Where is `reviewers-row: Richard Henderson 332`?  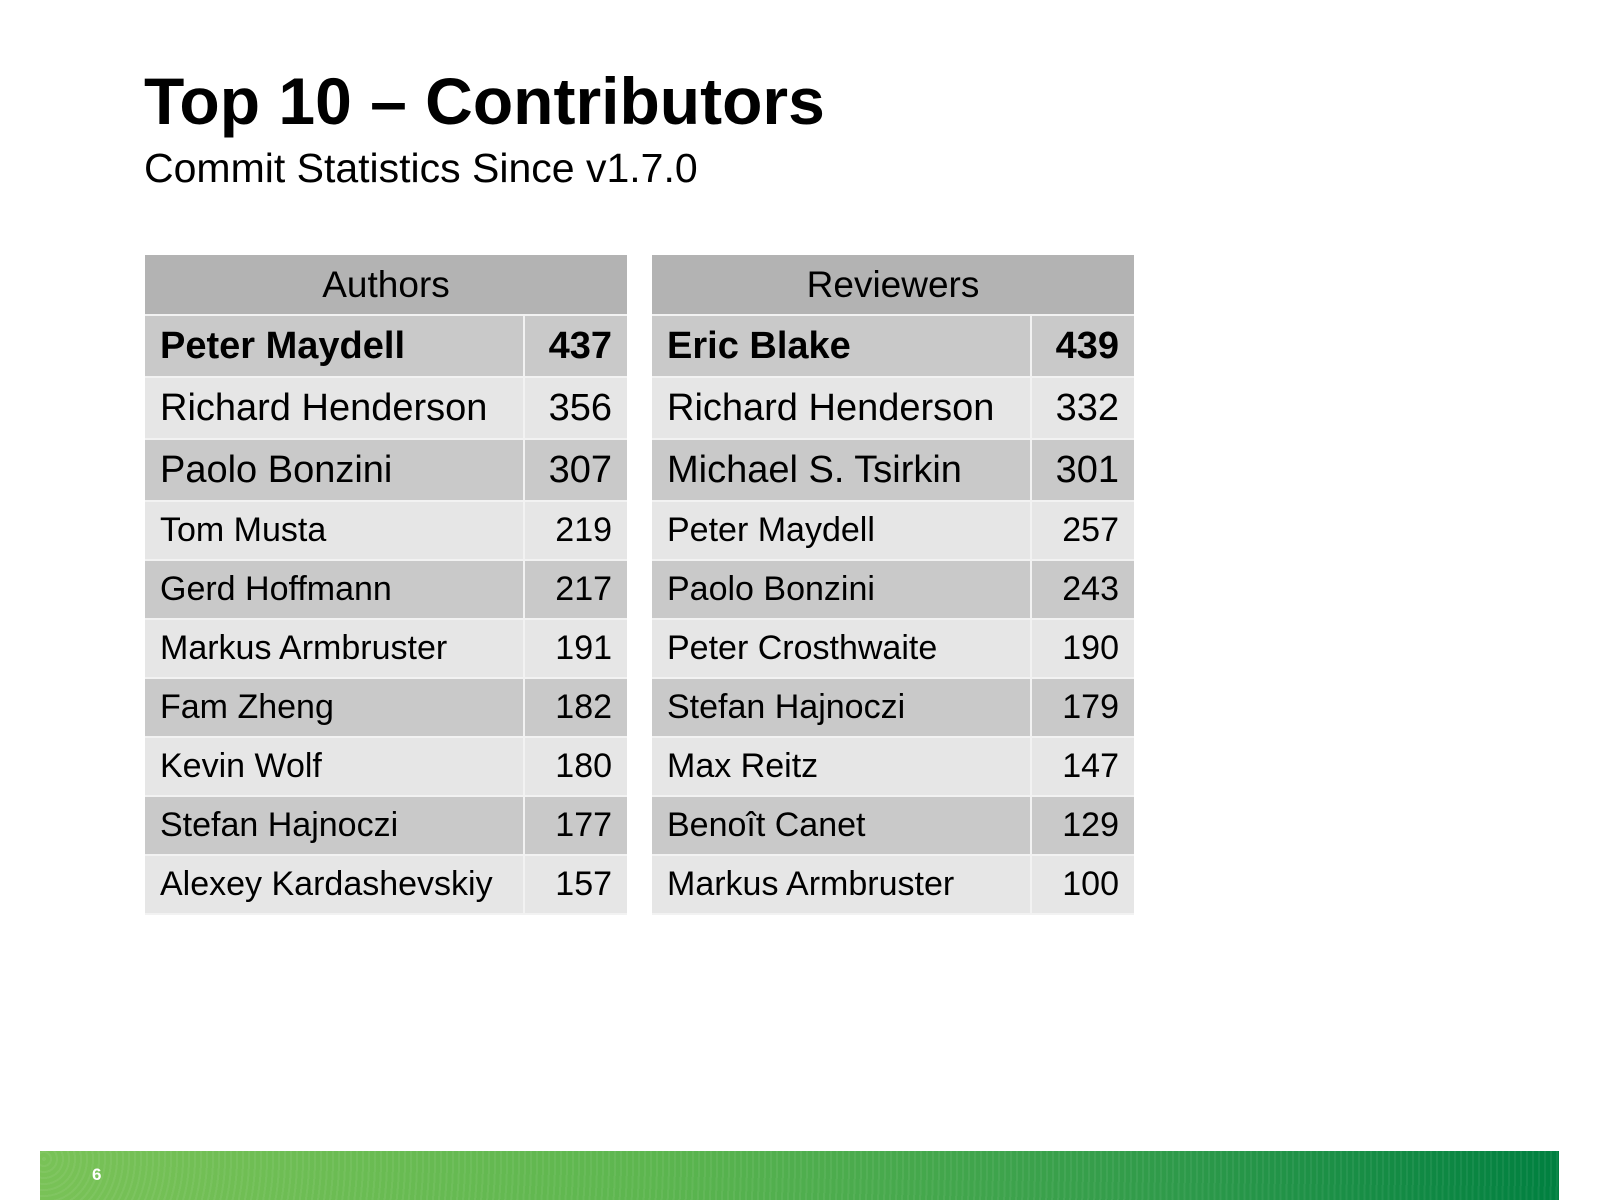 reviewers-row: Richard Henderson 332 is located at coordinates (893, 408).